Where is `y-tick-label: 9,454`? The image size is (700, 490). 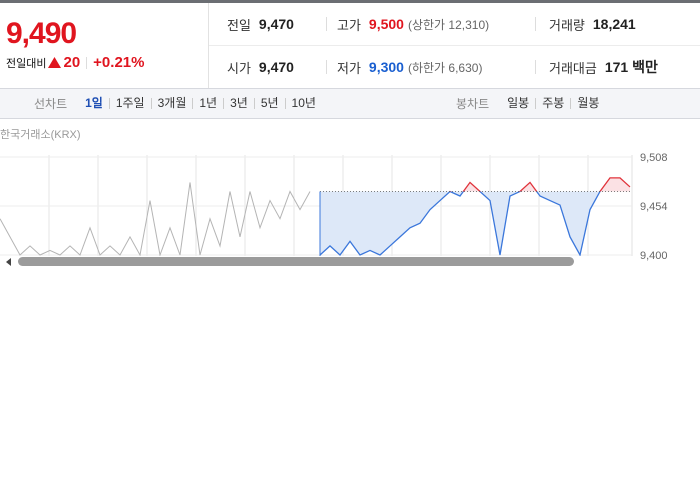
y-tick-label: 9,454 is located at coordinates (654, 207).